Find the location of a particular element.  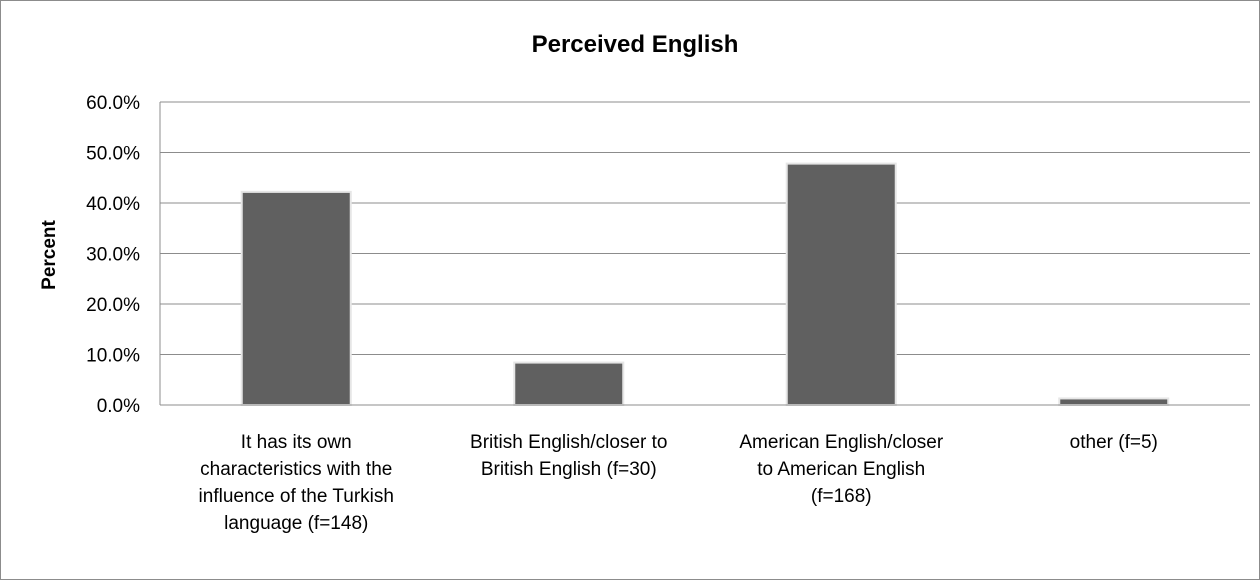

y-tick-label: 20.0% is located at coordinates (113, 305).